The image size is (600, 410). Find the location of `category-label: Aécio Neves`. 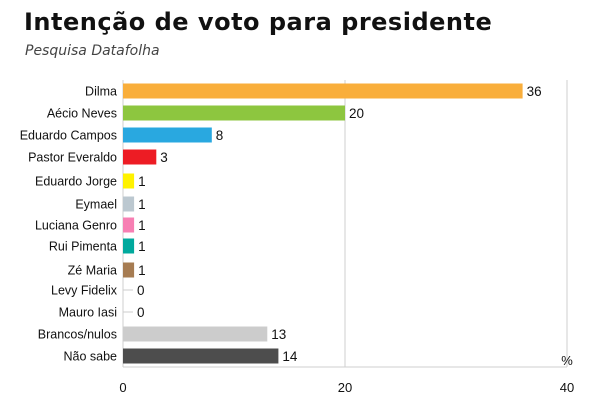

category-label: Aécio Neves is located at coordinates (82, 114).